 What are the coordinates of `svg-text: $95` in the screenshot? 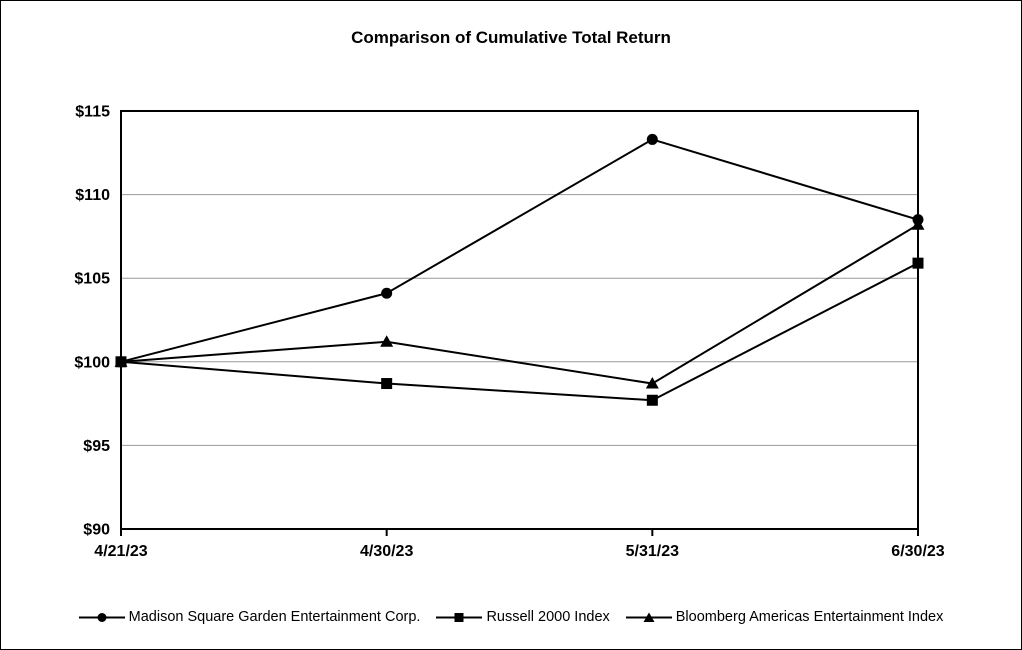 It's located at (96, 446).